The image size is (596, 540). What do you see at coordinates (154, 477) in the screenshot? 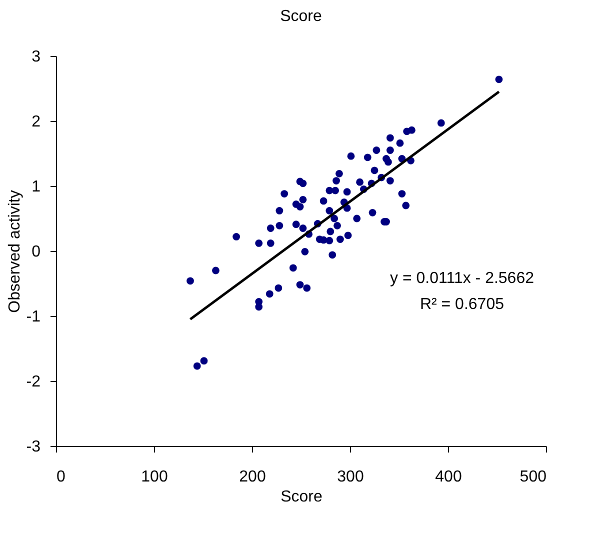
I see `x-tick-label: 100` at bounding box center [154, 477].